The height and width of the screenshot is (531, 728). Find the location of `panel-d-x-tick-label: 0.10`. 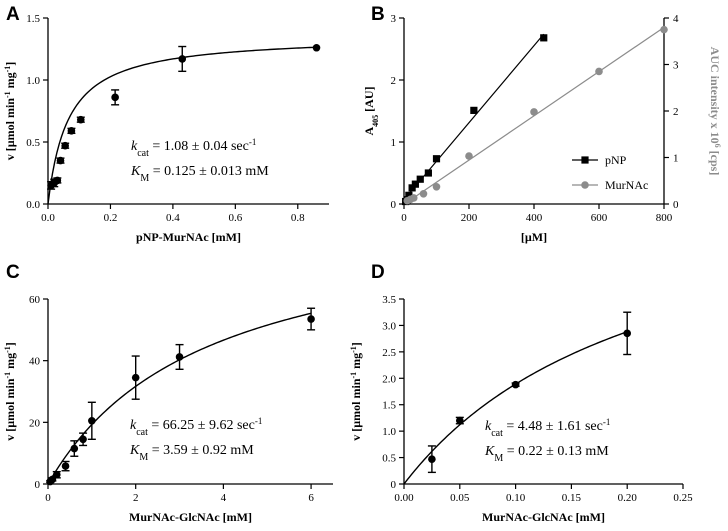

panel-d-x-tick-label: 0.10 is located at coordinates (516, 498).